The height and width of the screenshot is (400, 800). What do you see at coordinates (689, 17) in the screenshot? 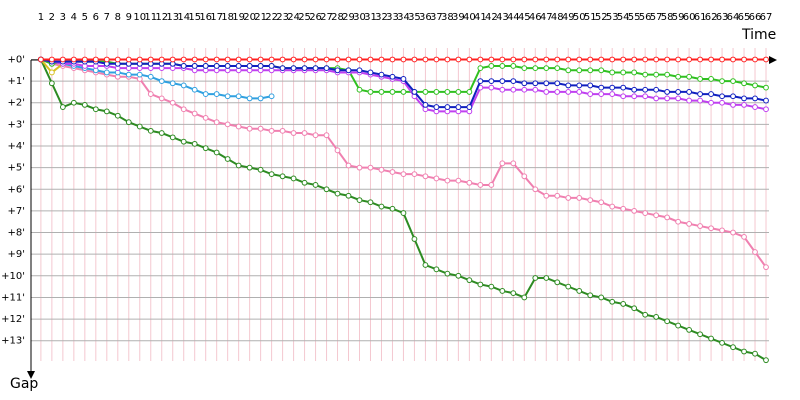
I see `x-tick-label: 60` at bounding box center [689, 17].